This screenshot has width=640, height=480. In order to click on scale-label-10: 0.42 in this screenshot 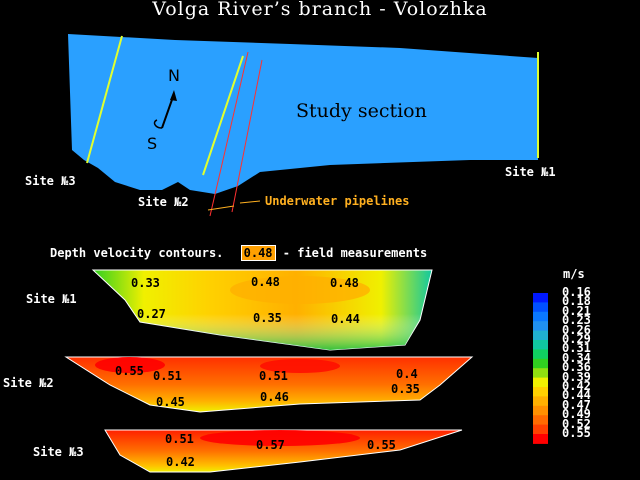, I will do `click(576, 386)`.